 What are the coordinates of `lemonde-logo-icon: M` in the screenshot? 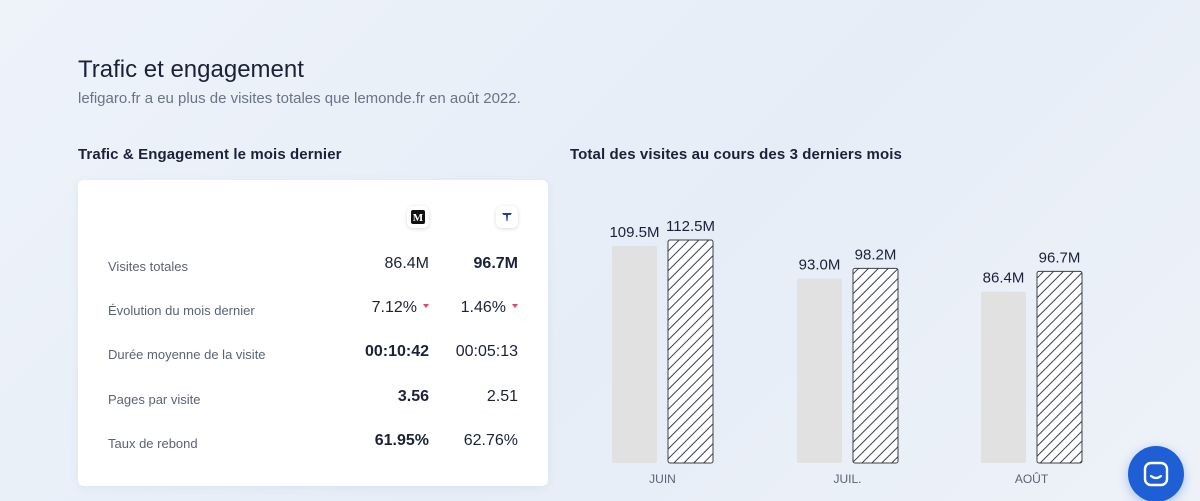 It's located at (418, 217).